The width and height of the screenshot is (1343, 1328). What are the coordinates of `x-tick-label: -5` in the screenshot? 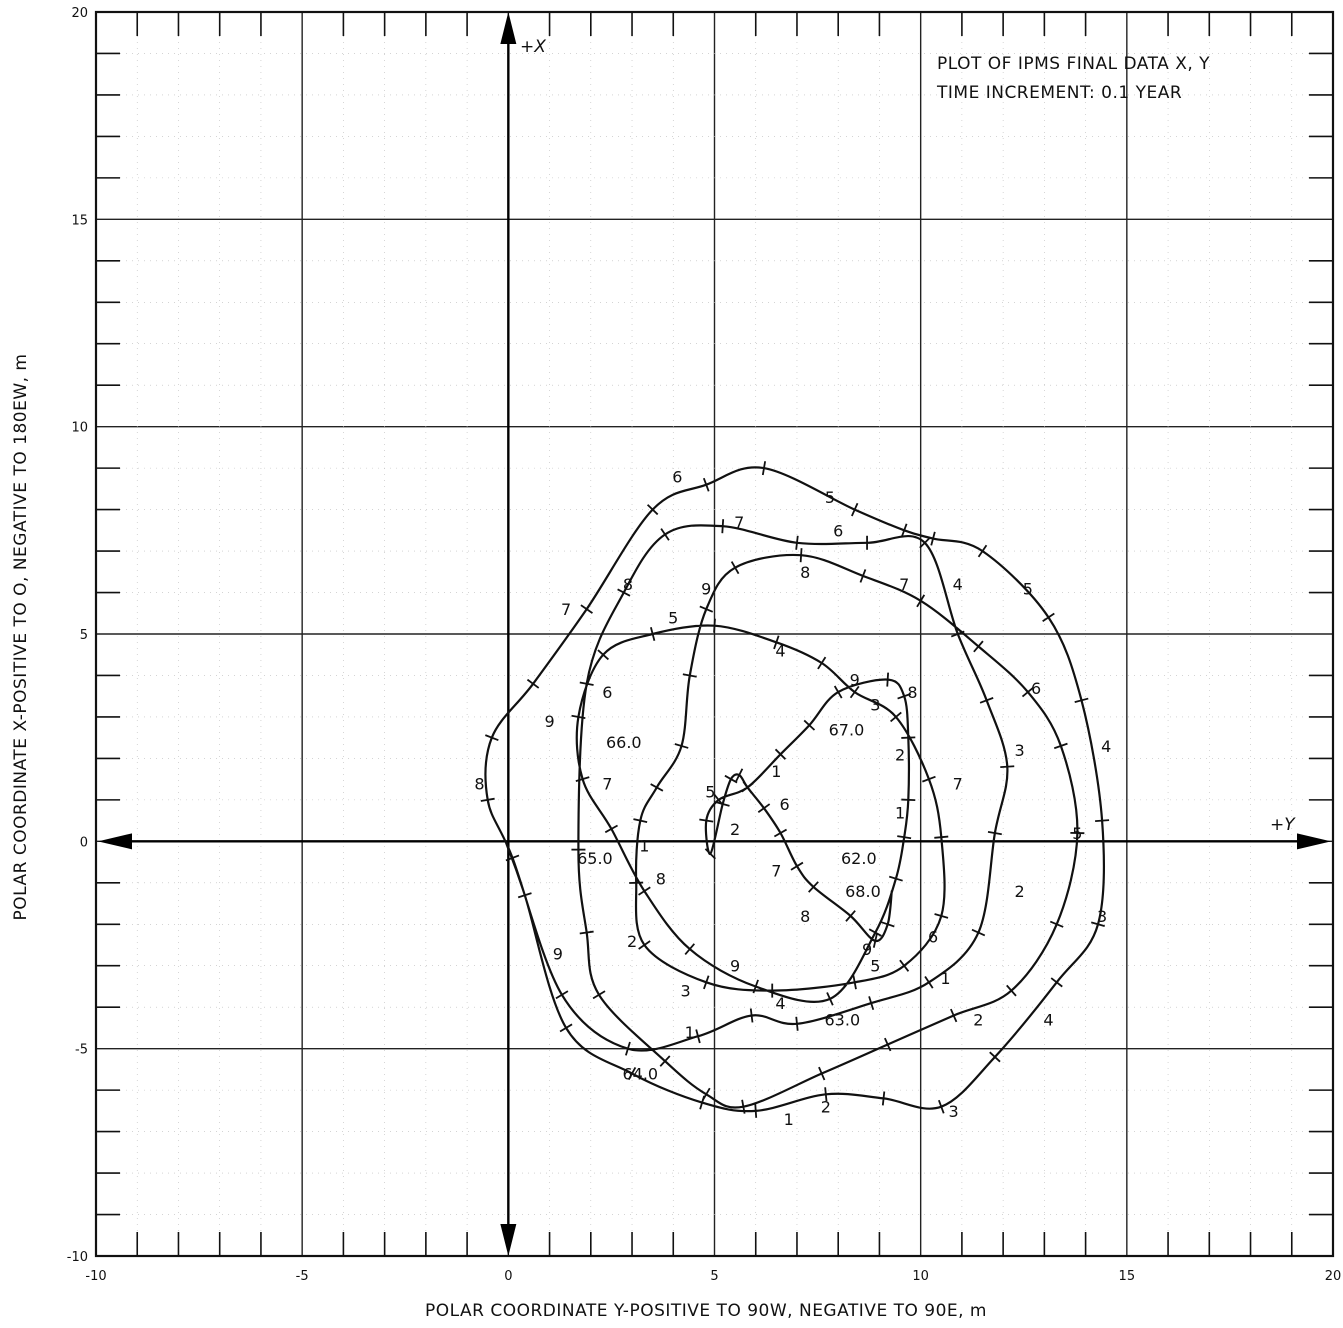 It's located at (302, 1276).